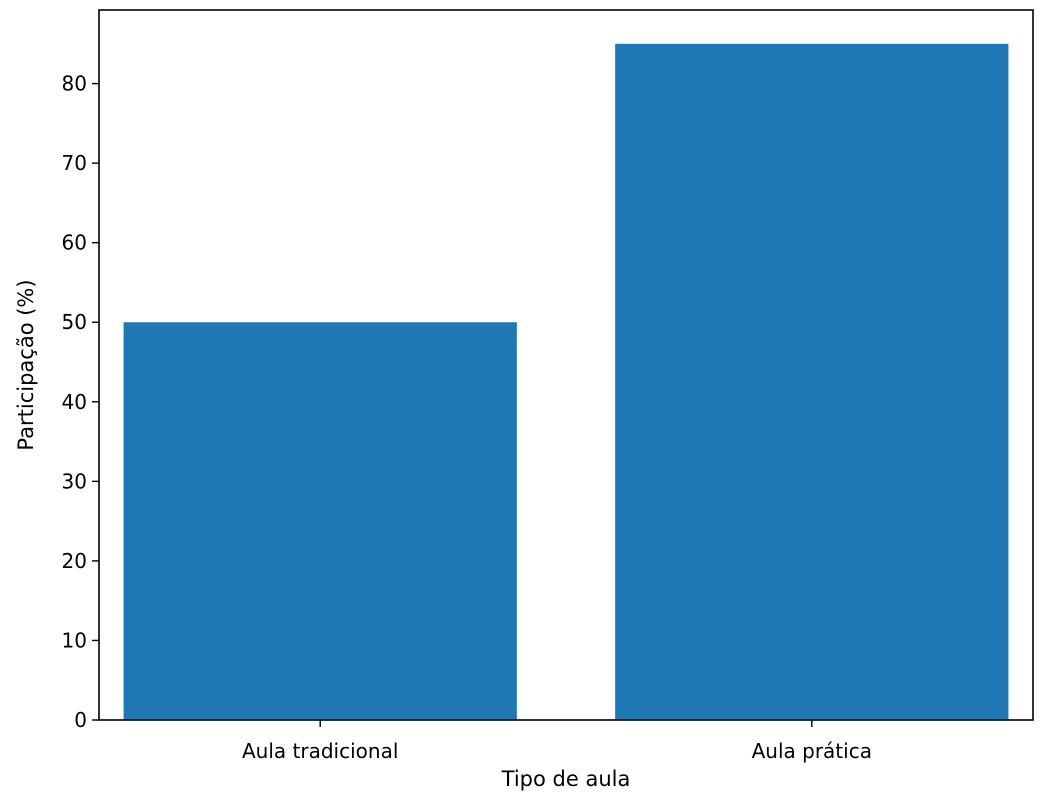  Describe the element at coordinates (74, 640) in the screenshot. I see `y-tick-label: 10` at that location.